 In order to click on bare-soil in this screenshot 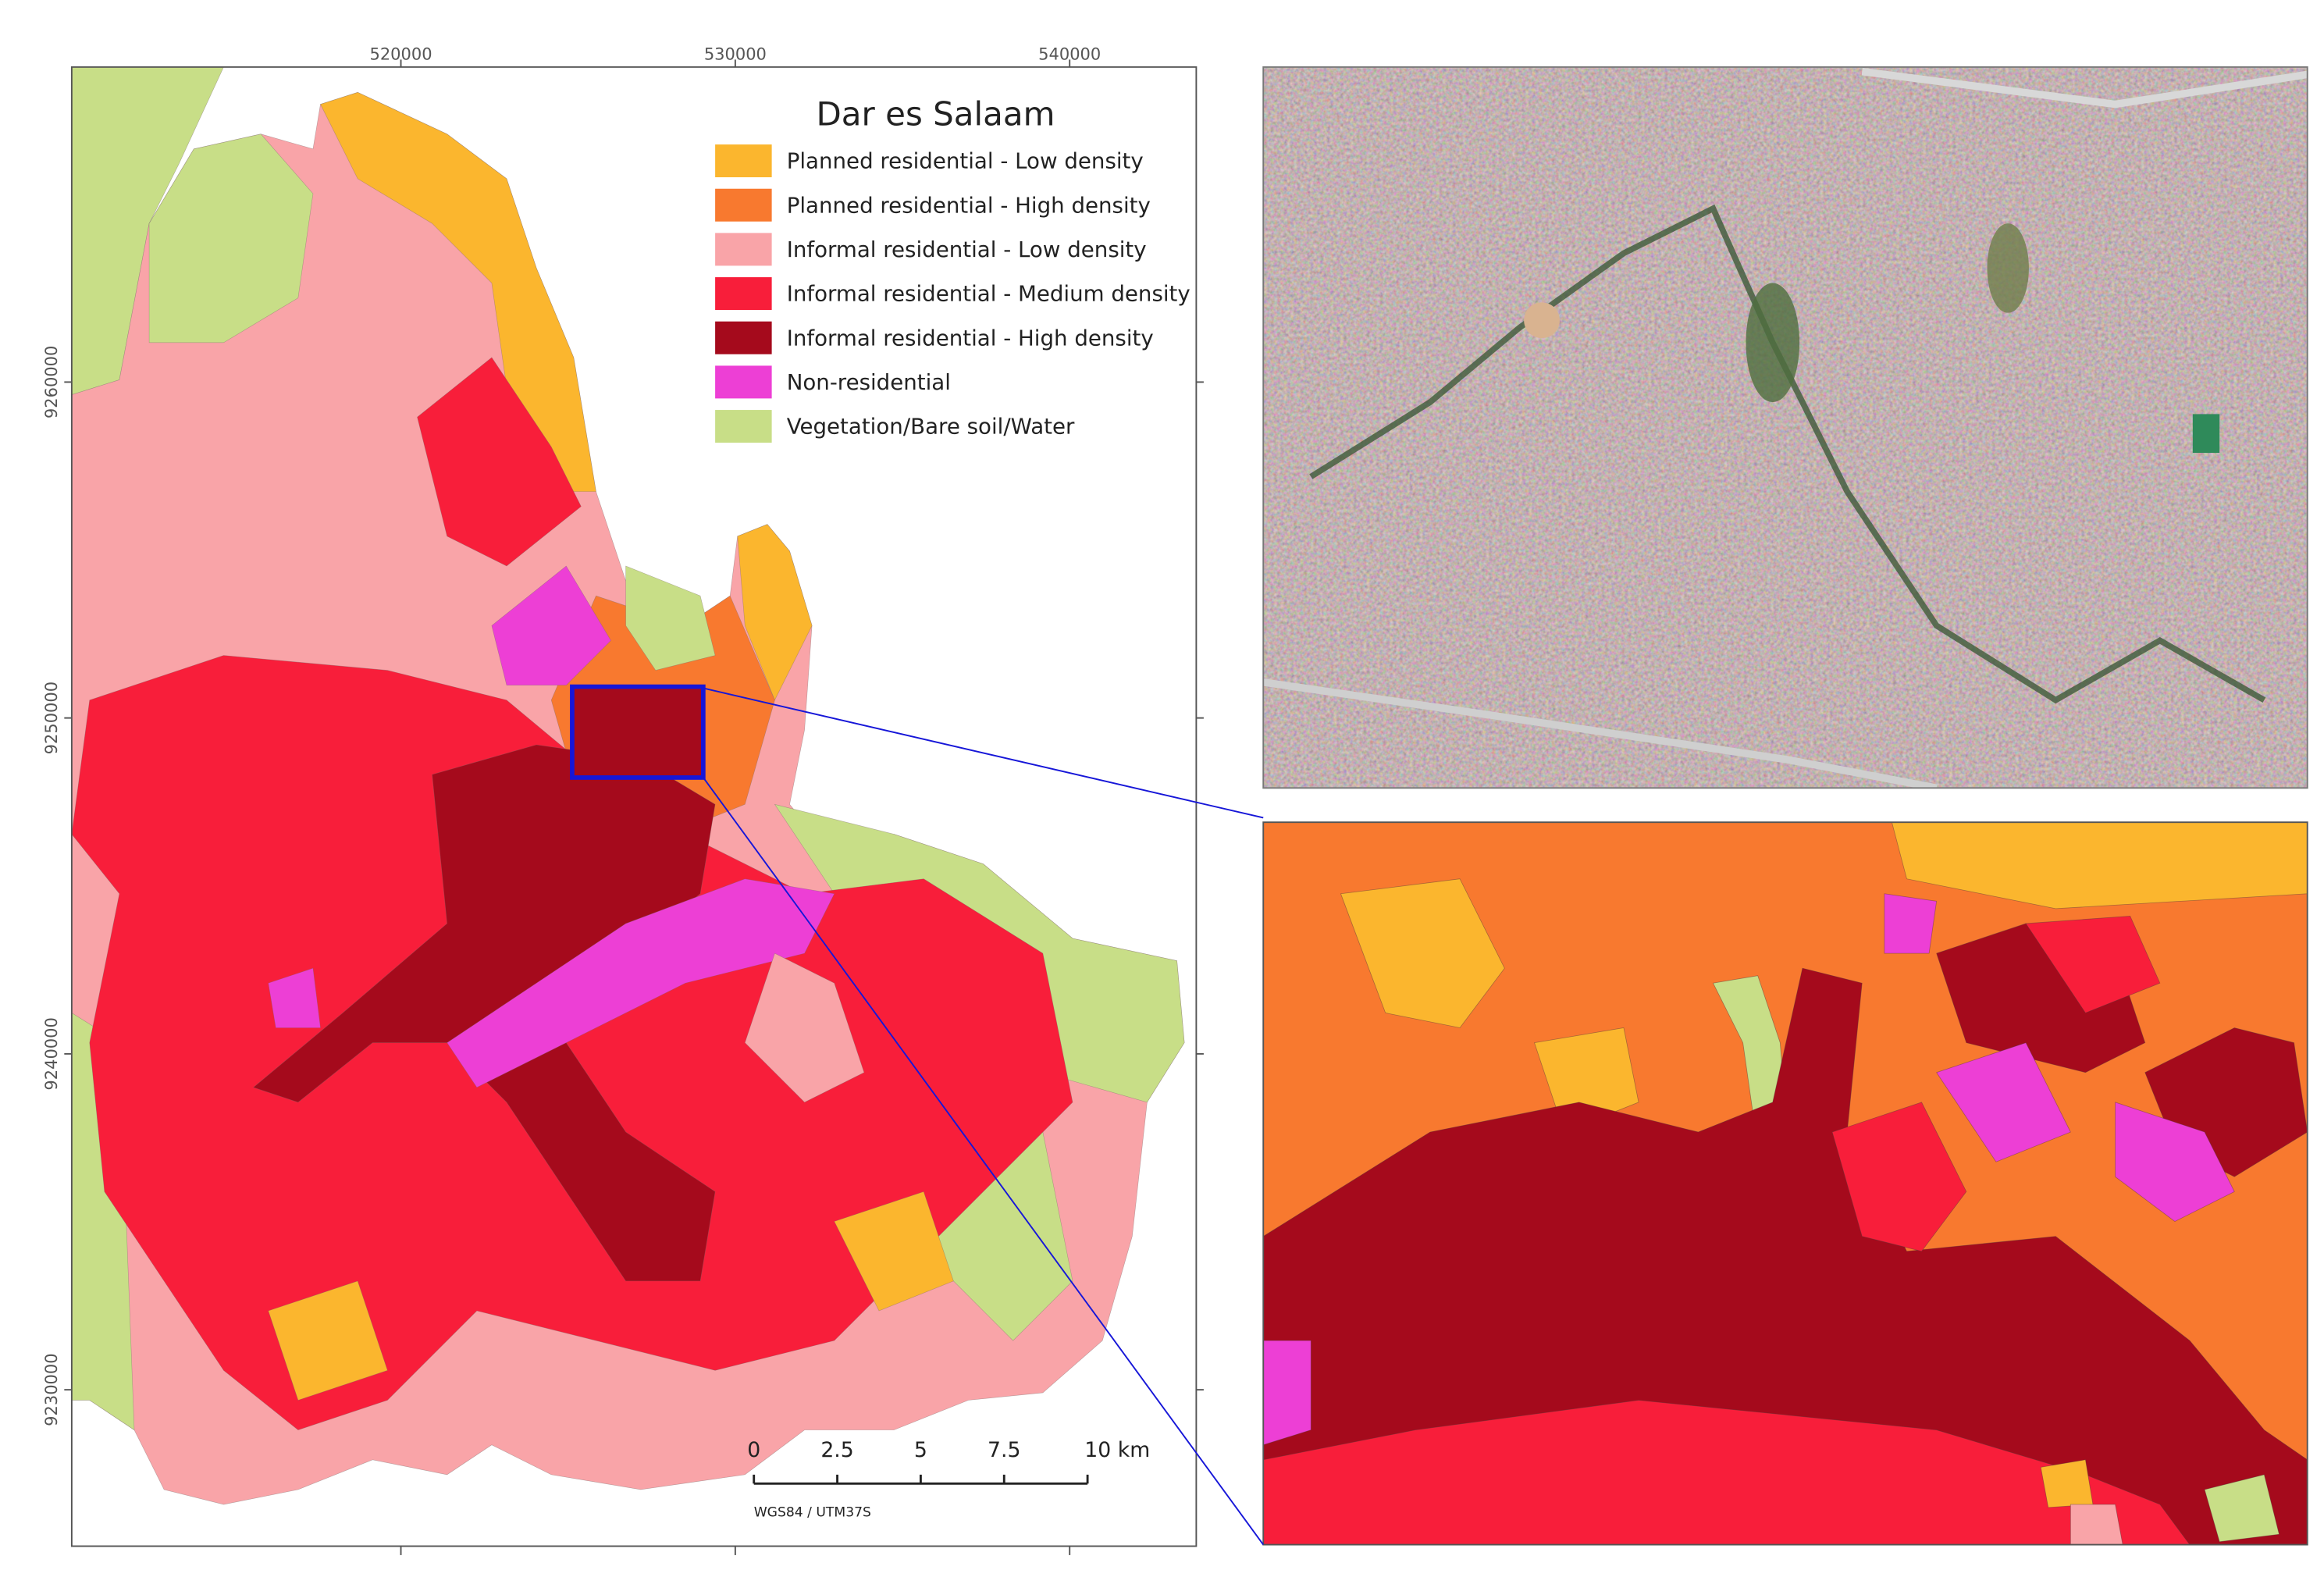, I will do `click(1542, 320)`.